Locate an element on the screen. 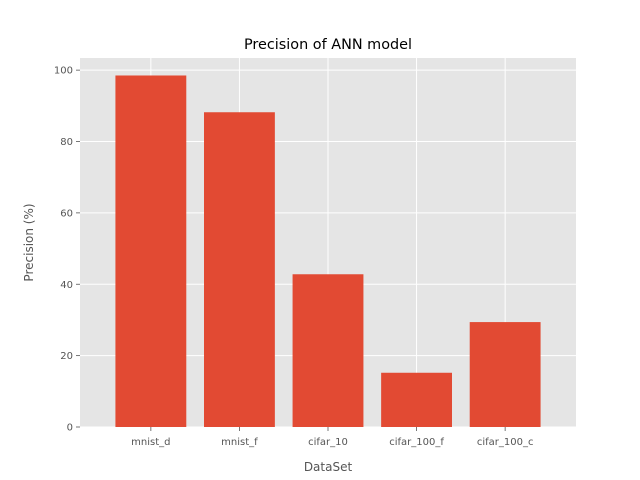 The image size is (640, 480). x-tick-label: mnist_f is located at coordinates (239, 442).